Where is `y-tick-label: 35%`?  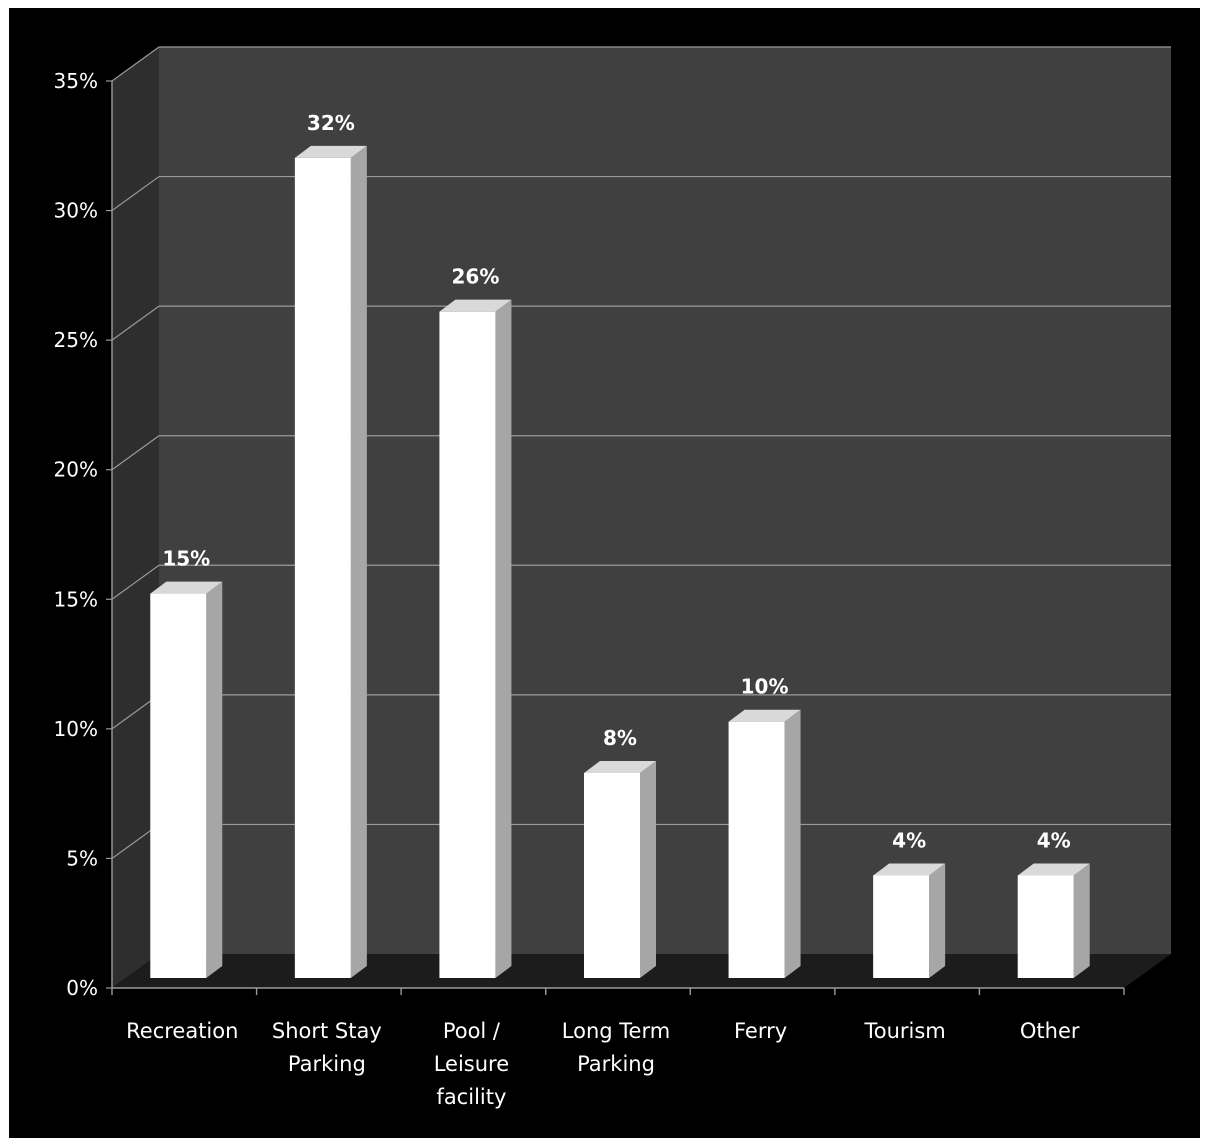 y-tick-label: 35% is located at coordinates (76, 81).